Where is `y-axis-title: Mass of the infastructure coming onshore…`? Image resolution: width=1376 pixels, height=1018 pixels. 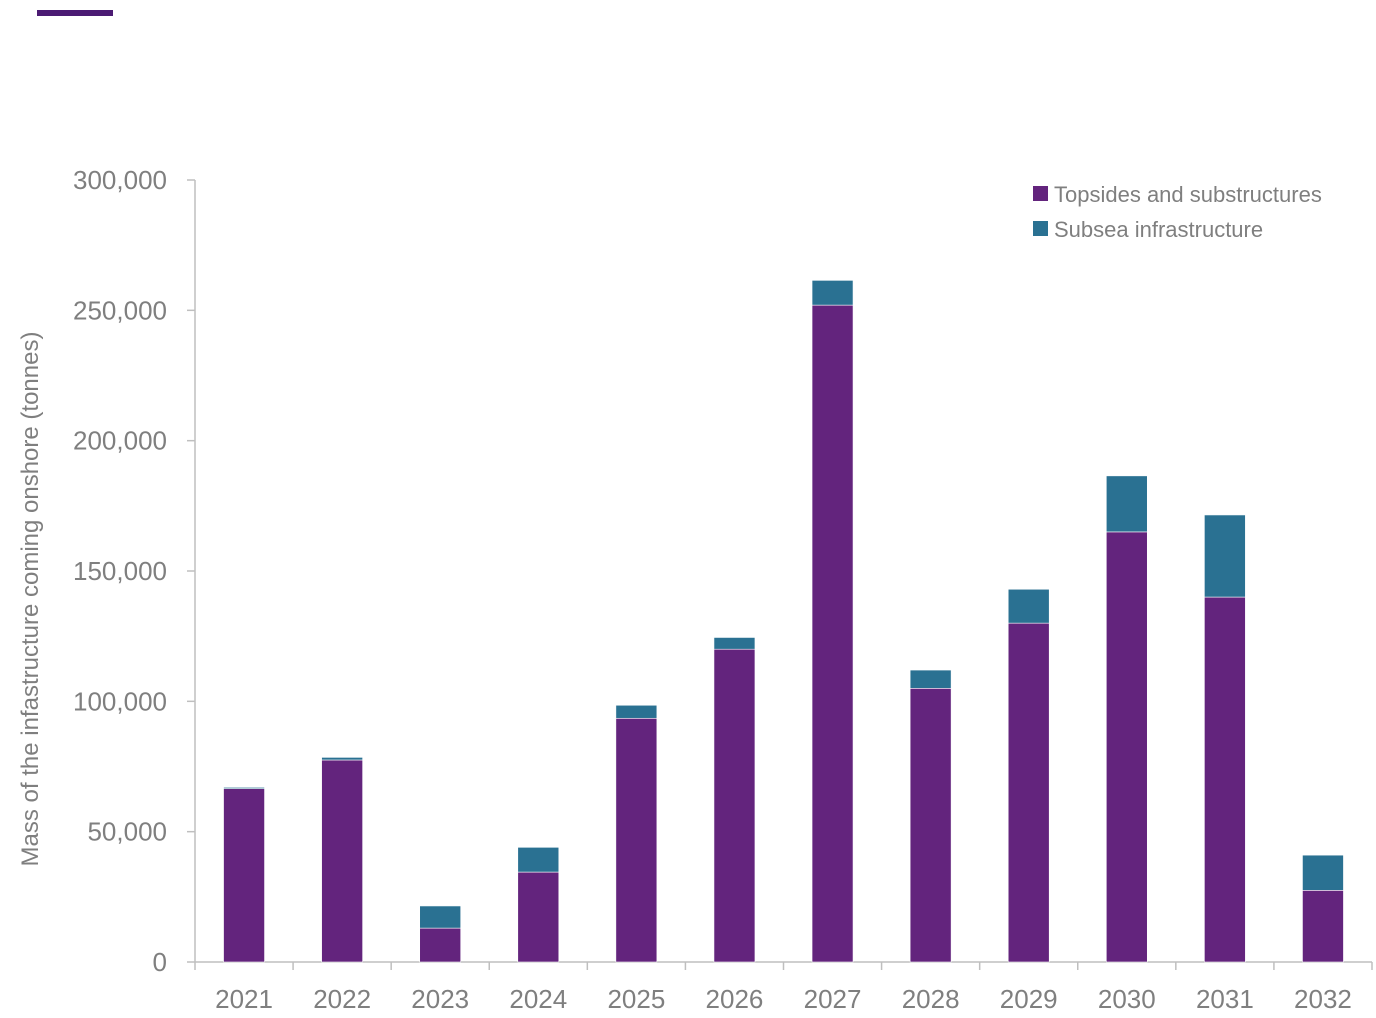 y-axis-title: Mass of the infastructure coming onshore… is located at coordinates (30, 599).